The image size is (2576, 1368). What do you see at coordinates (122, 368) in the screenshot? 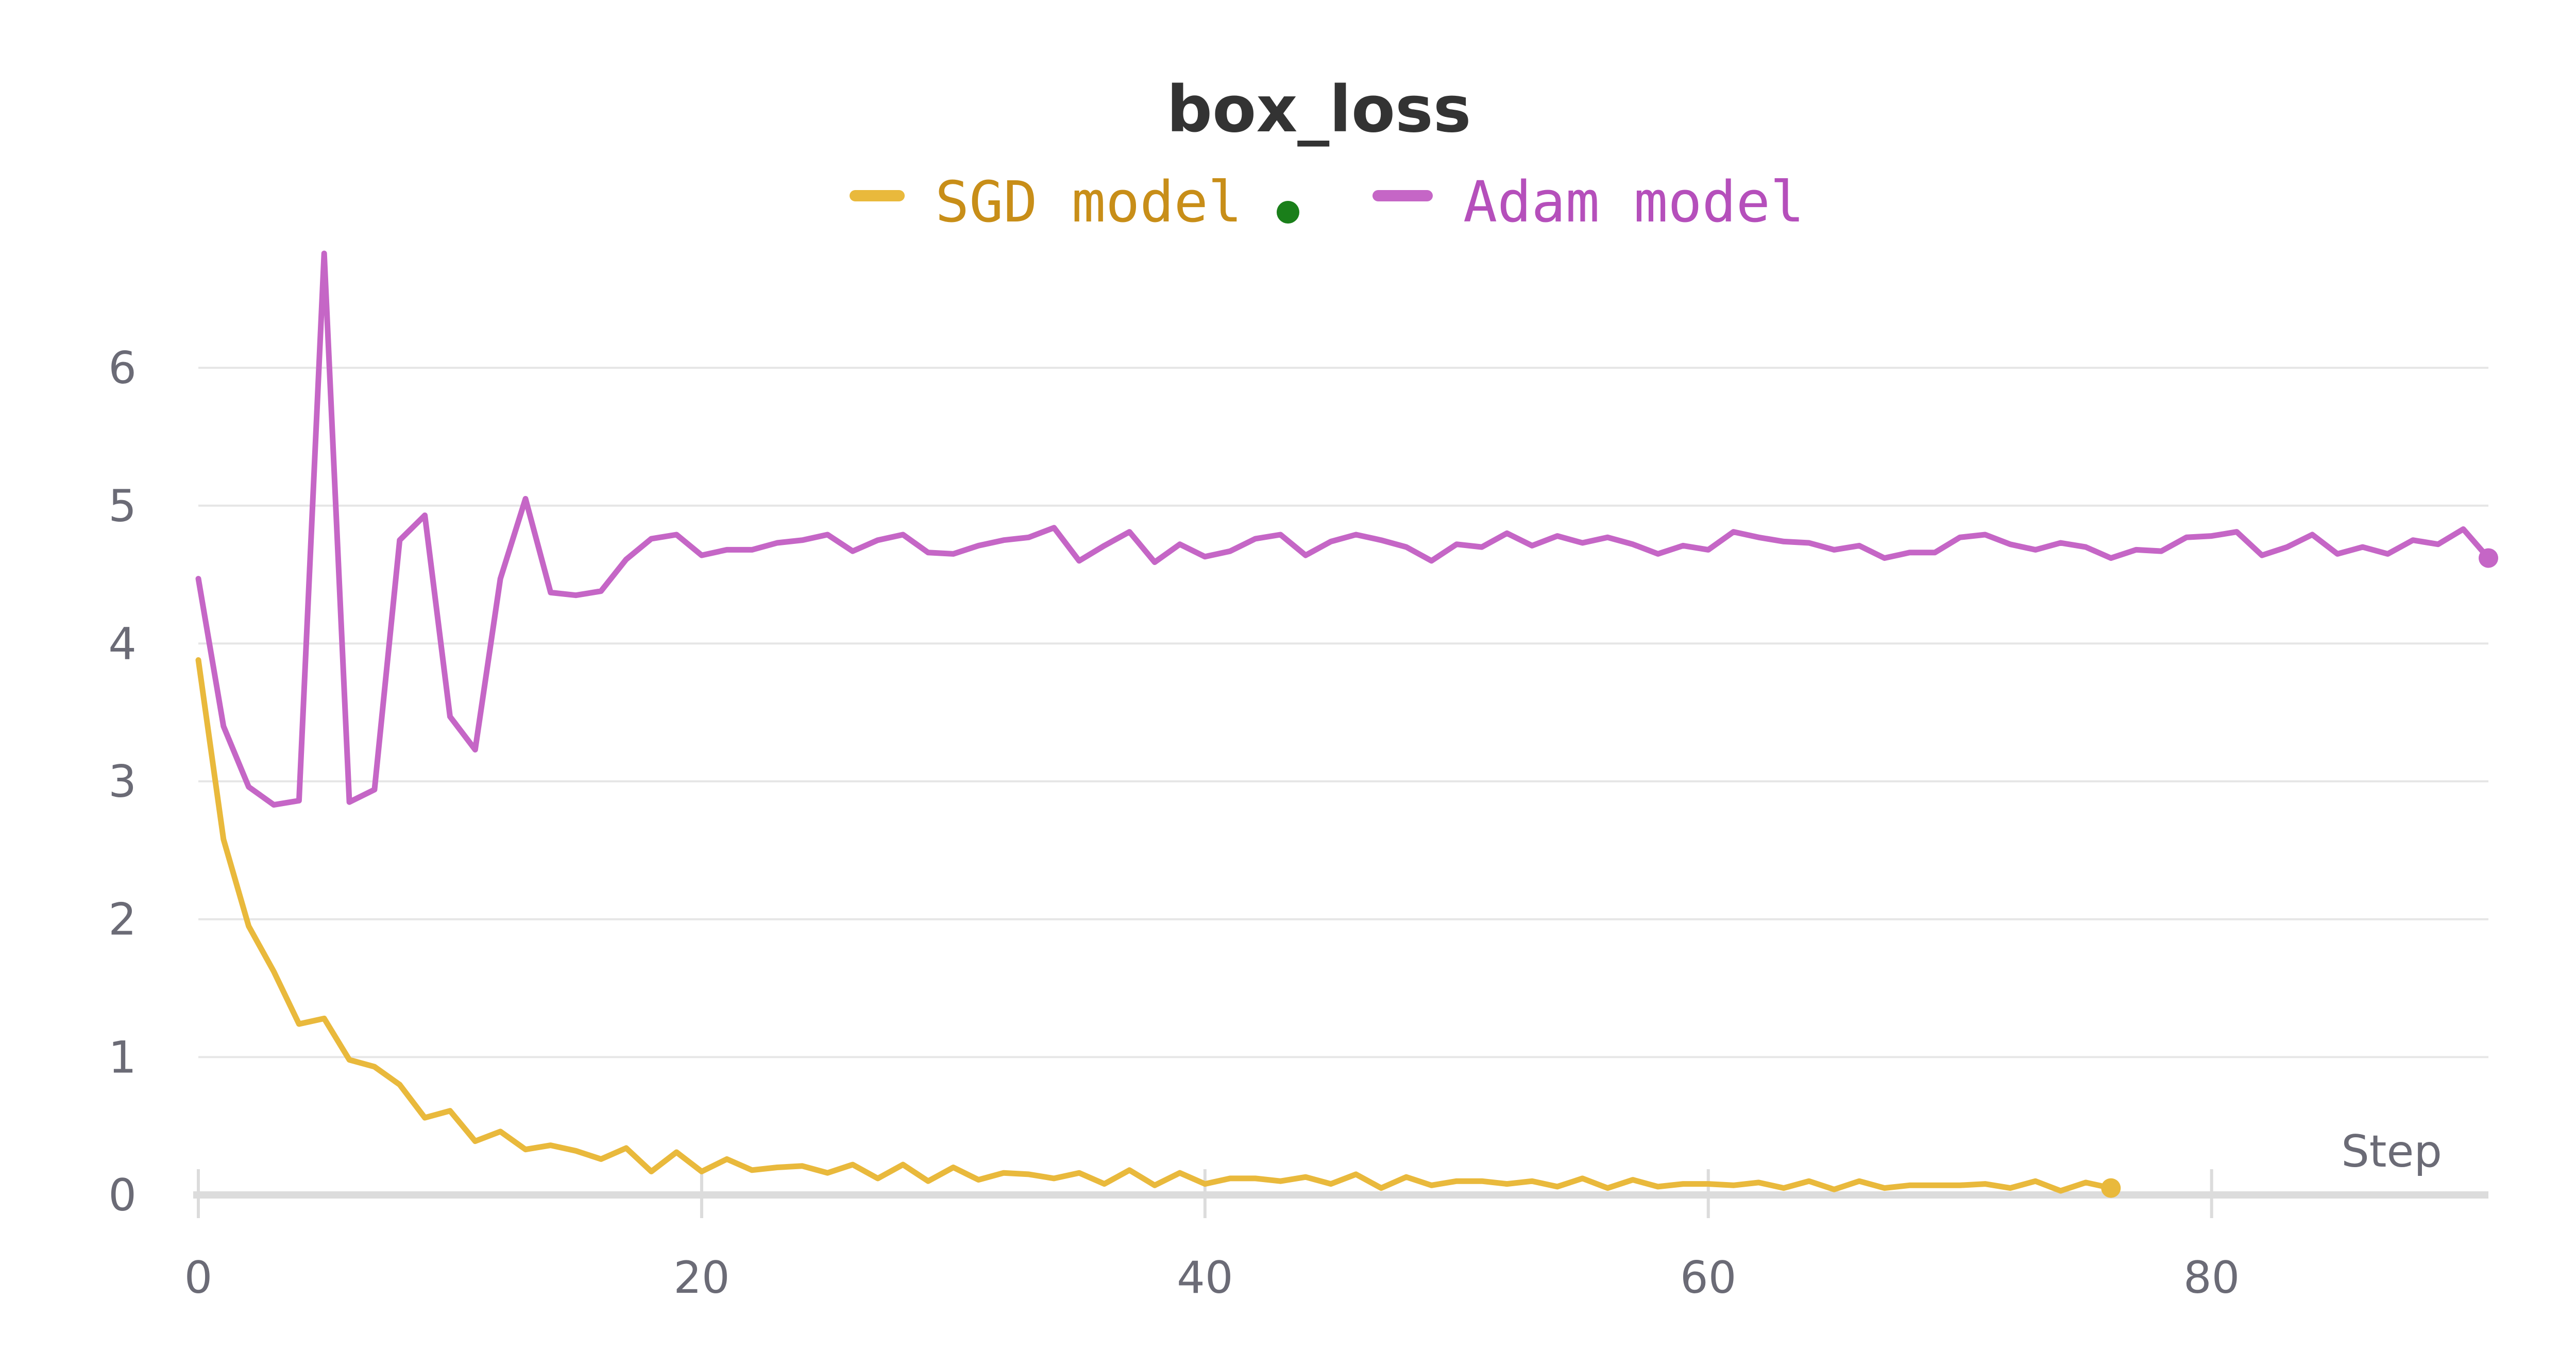
I see `y-tick-label-6: 6` at bounding box center [122, 368].